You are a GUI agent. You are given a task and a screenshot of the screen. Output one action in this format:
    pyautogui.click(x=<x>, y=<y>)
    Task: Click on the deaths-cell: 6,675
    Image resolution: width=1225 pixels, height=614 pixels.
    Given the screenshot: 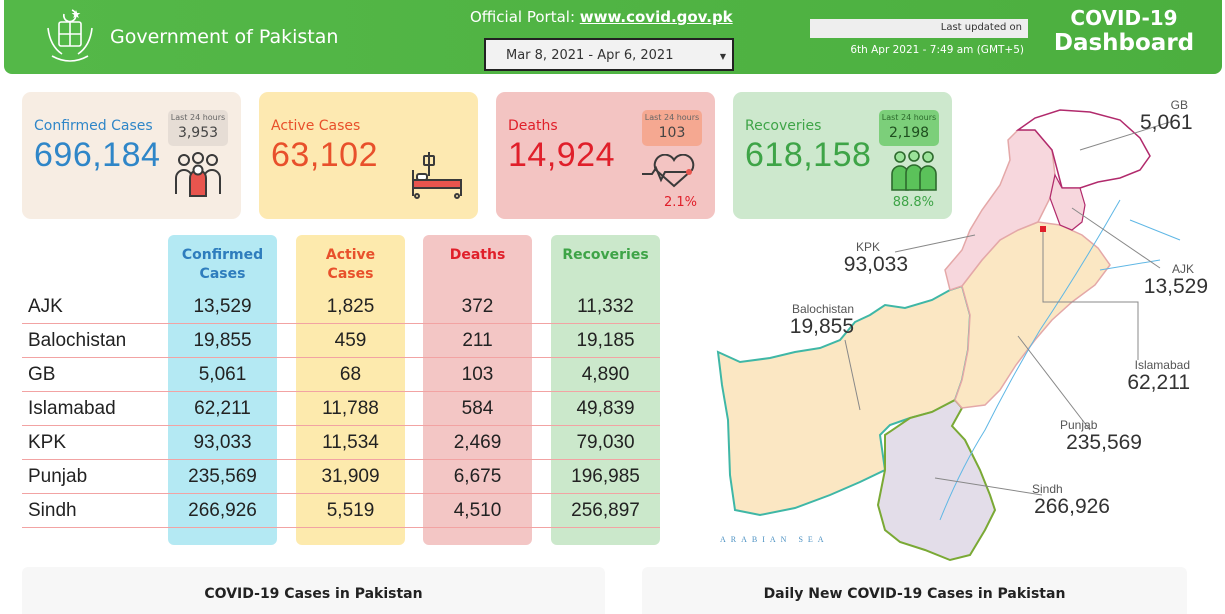 What is the action you would take?
    pyautogui.click(x=477, y=476)
    